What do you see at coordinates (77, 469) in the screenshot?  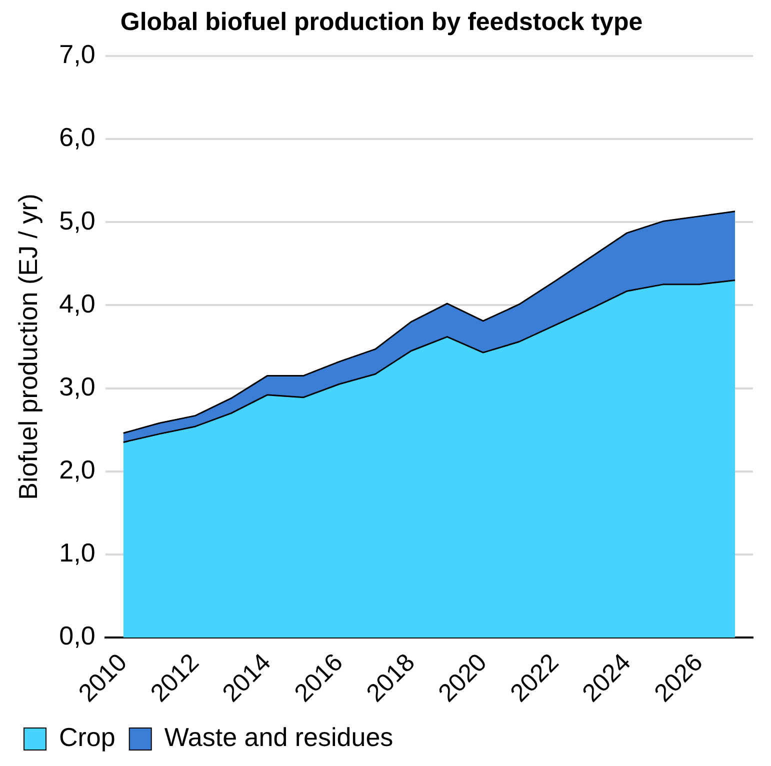 I see `y-tick-label: 2,0` at bounding box center [77, 469].